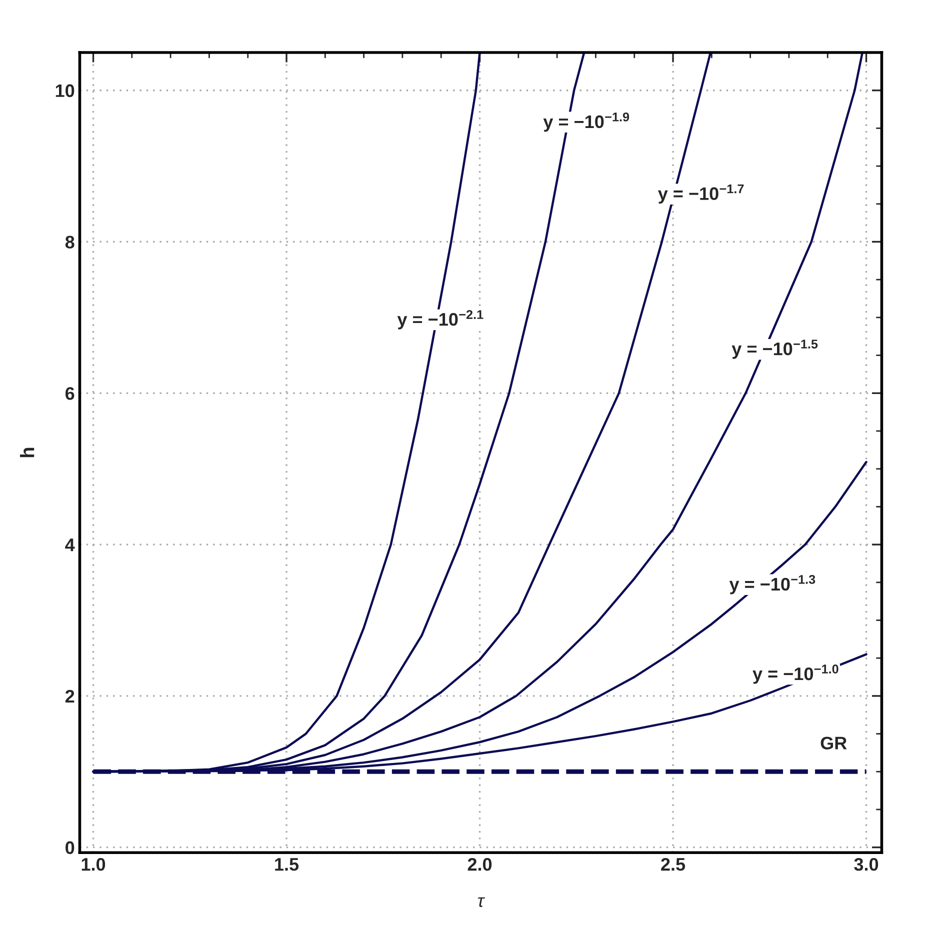 Image resolution: width=938 pixels, height=938 pixels. What do you see at coordinates (27, 453) in the screenshot?
I see `y-axis-title: h` at bounding box center [27, 453].